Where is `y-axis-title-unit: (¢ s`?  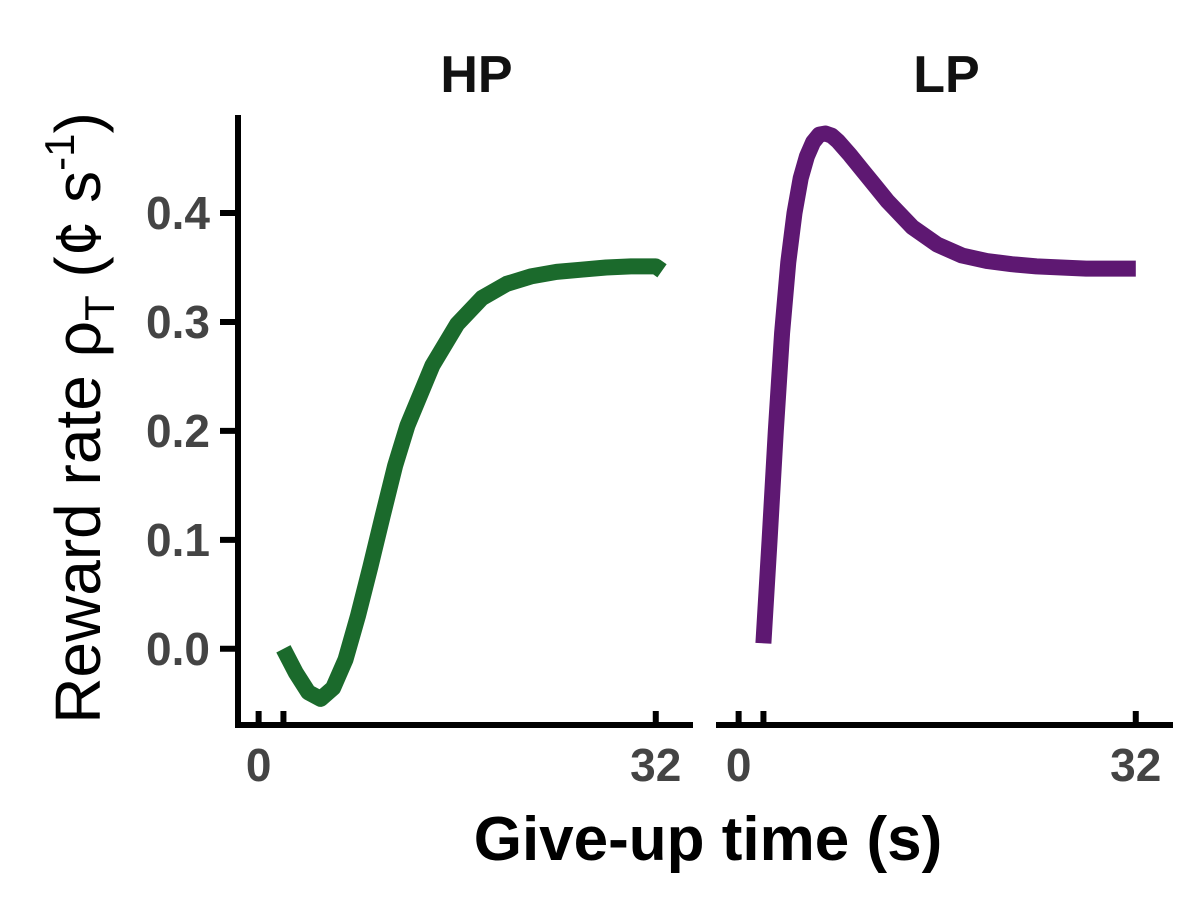
y-axis-title-unit: (¢ s is located at coordinates (78, 233).